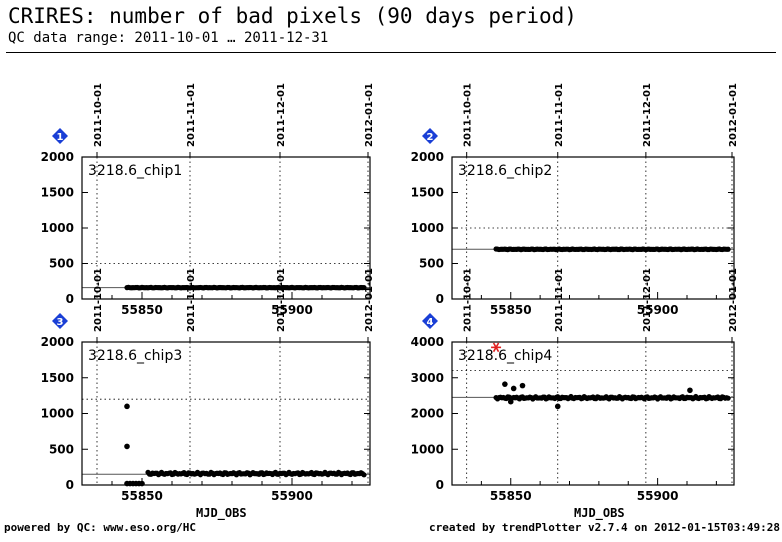  I want to click on y-tick-label: 4000, so click(427, 342).